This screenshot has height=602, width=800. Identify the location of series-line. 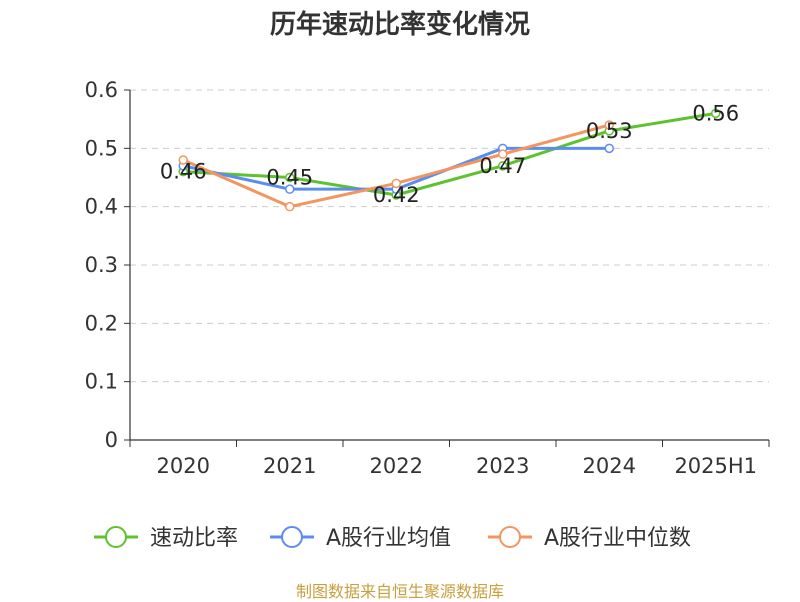
(449, 154).